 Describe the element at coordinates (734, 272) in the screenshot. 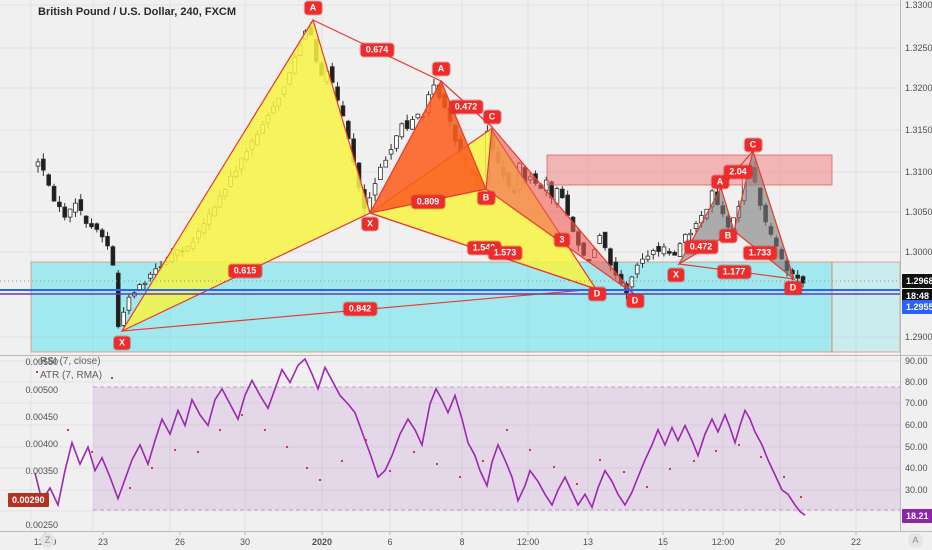

I see `fib-ratio-label: 1.177` at that location.